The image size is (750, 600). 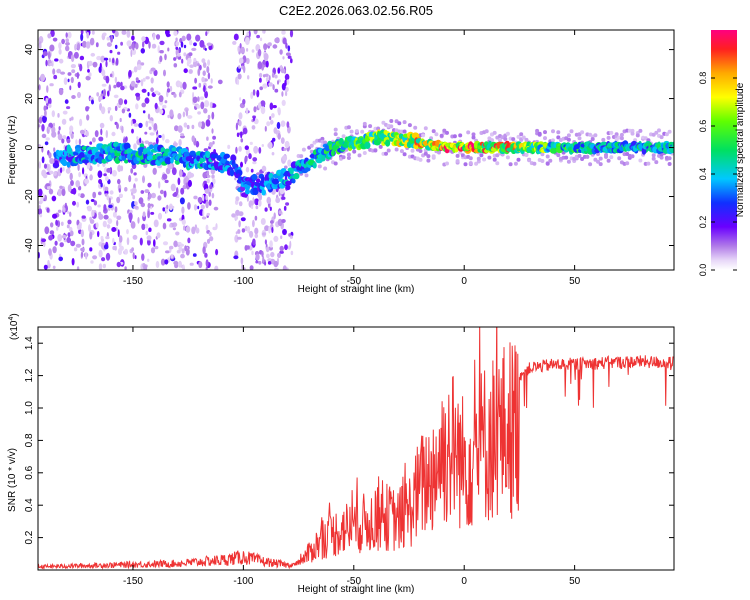 What do you see at coordinates (356, 10) in the screenshot?
I see `chart-title: C2E2.2026.063.02.56.R05` at bounding box center [356, 10].